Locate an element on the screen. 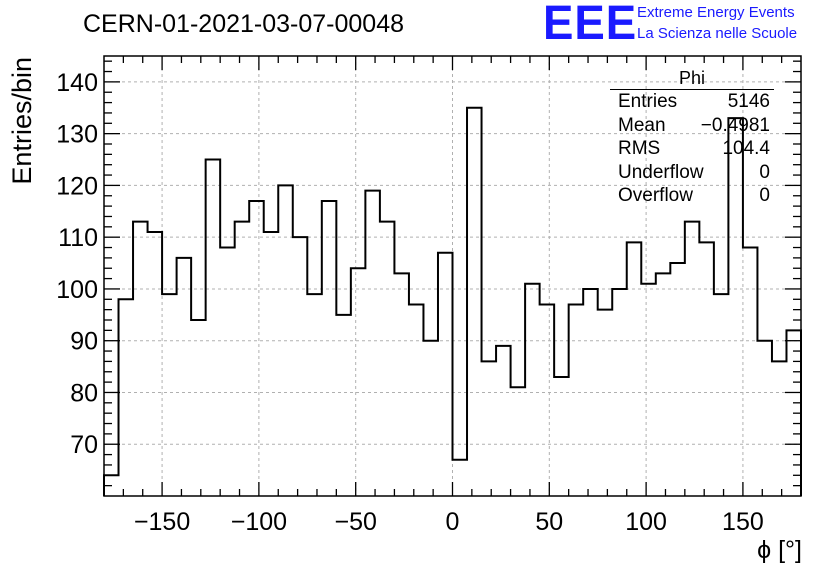 This screenshot has height=572, width=836. stats-title: Phi is located at coordinates (692, 79).